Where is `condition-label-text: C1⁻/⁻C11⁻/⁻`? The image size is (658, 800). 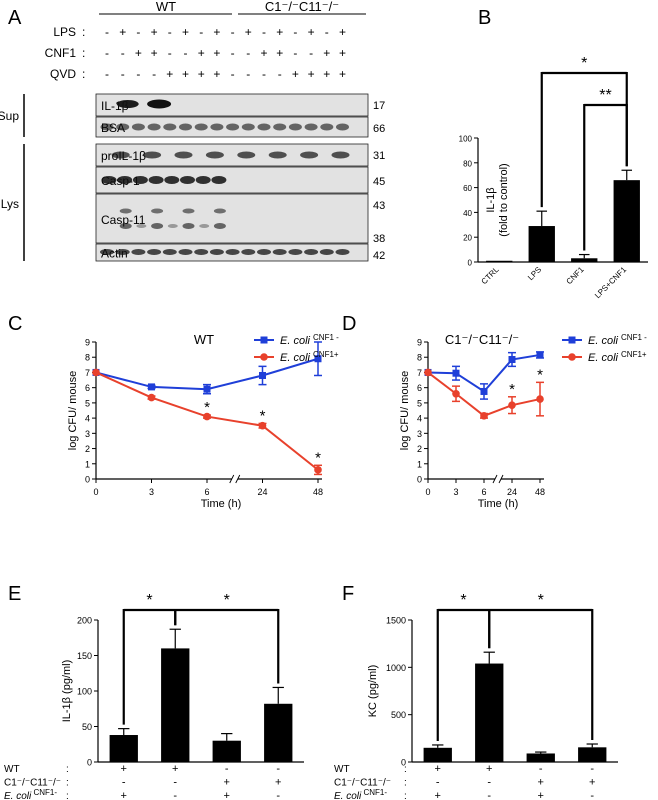
condition-label-text: C1⁻/⁻C11⁻/⁻ is located at coordinates (32, 783).